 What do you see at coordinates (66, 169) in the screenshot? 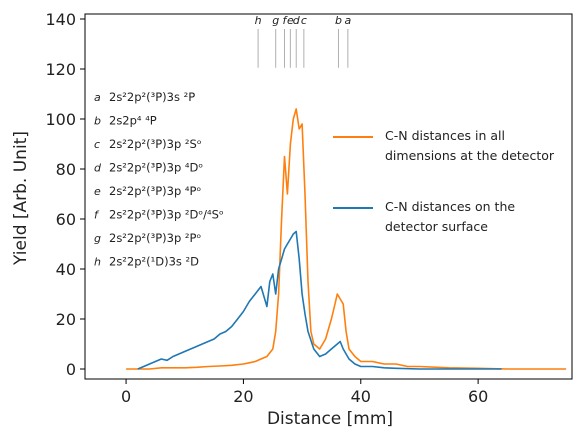
I see `y-tick-label: 80` at bounding box center [66, 169].